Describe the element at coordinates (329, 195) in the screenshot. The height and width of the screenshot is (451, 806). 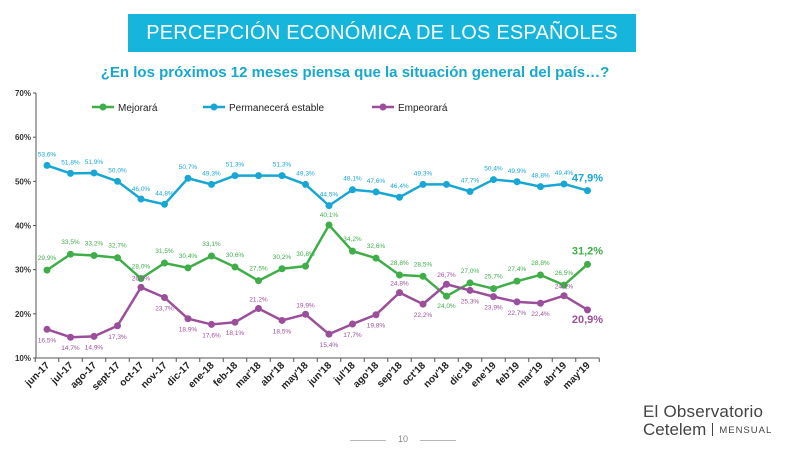
I see `data-label: 44,5%` at that location.